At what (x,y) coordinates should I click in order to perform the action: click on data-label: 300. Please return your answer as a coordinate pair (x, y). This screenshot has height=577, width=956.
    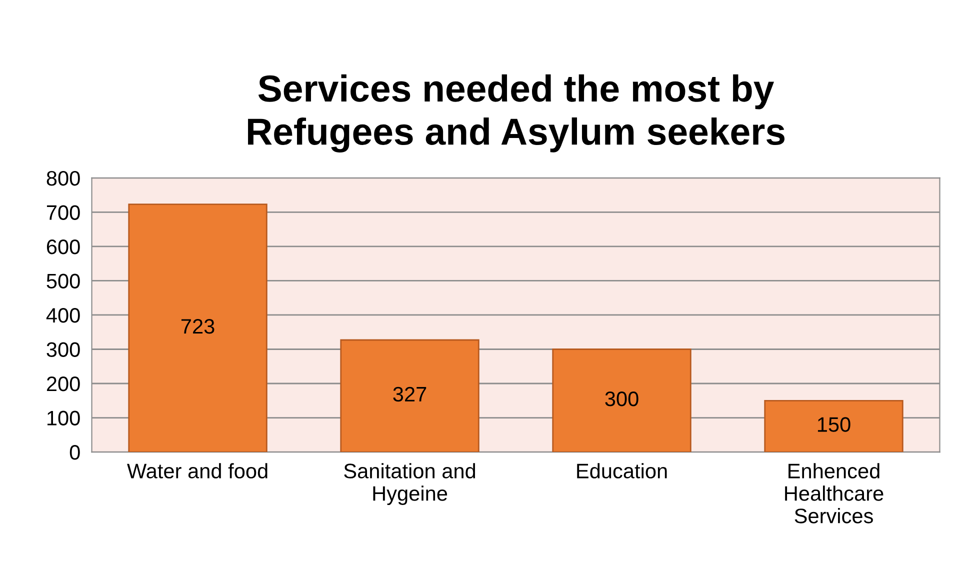
    Looking at the image, I should click on (621, 398).